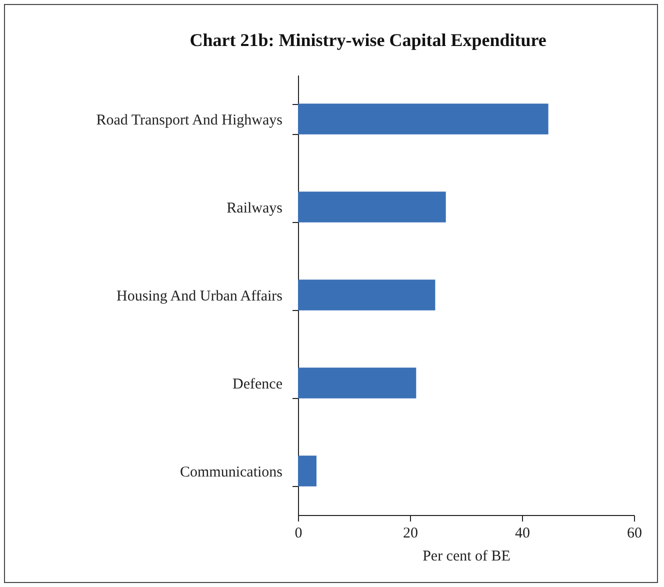  What do you see at coordinates (298, 534) in the screenshot?
I see `x-tick-label: 0` at bounding box center [298, 534].